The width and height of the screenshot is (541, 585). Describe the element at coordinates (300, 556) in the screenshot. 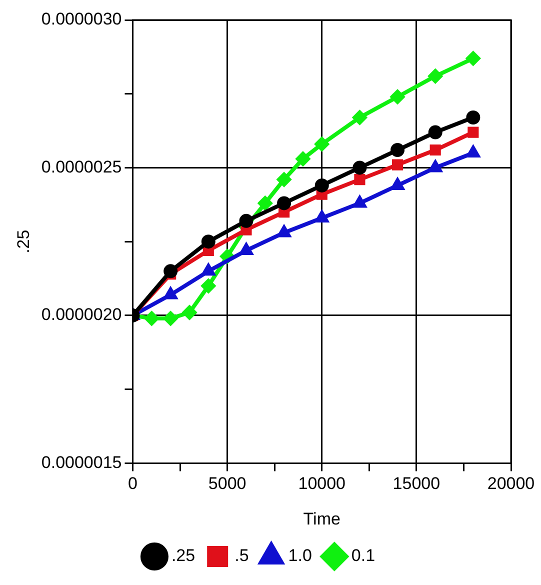

I see `legend-label: 1.0` at that location.